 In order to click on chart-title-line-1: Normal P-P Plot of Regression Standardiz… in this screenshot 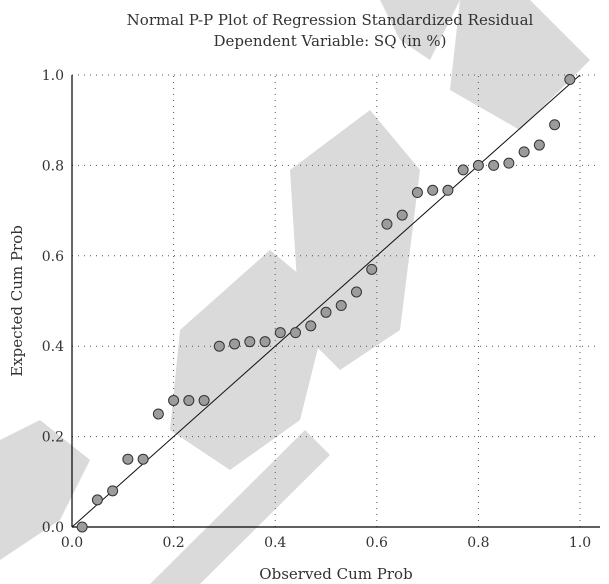, I will do `click(330, 20)`.